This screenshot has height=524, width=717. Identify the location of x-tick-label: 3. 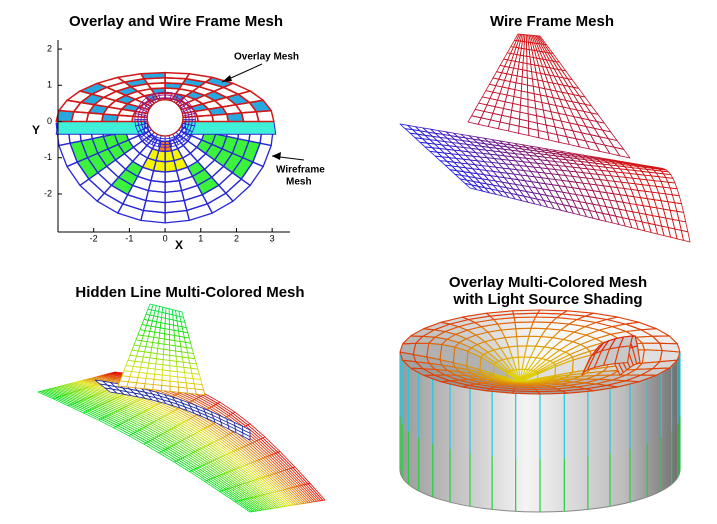
(272, 238).